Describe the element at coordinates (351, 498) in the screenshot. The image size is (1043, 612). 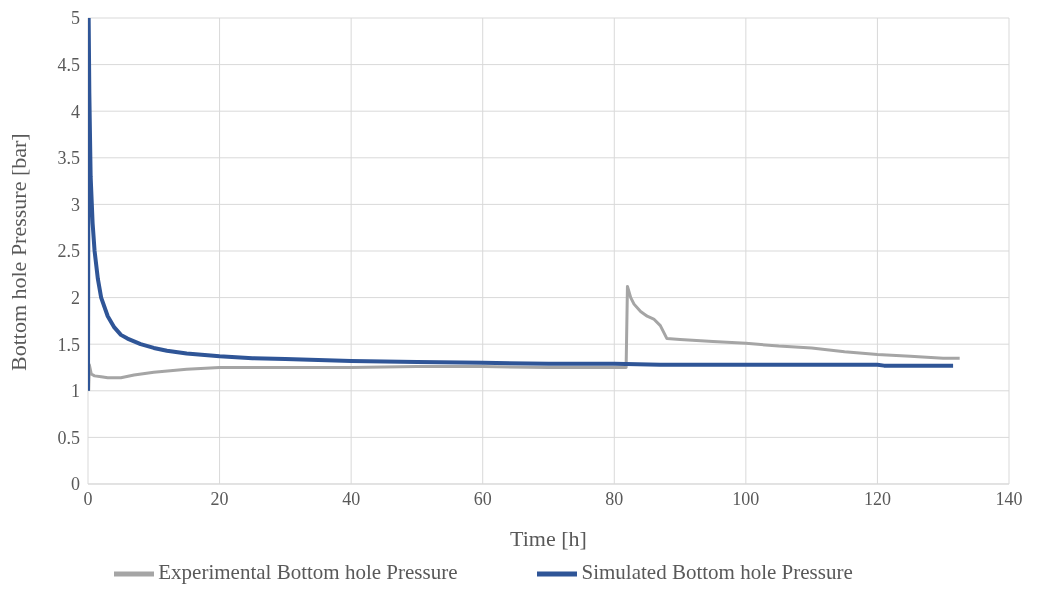
I see `x-tick-label: 40` at that location.